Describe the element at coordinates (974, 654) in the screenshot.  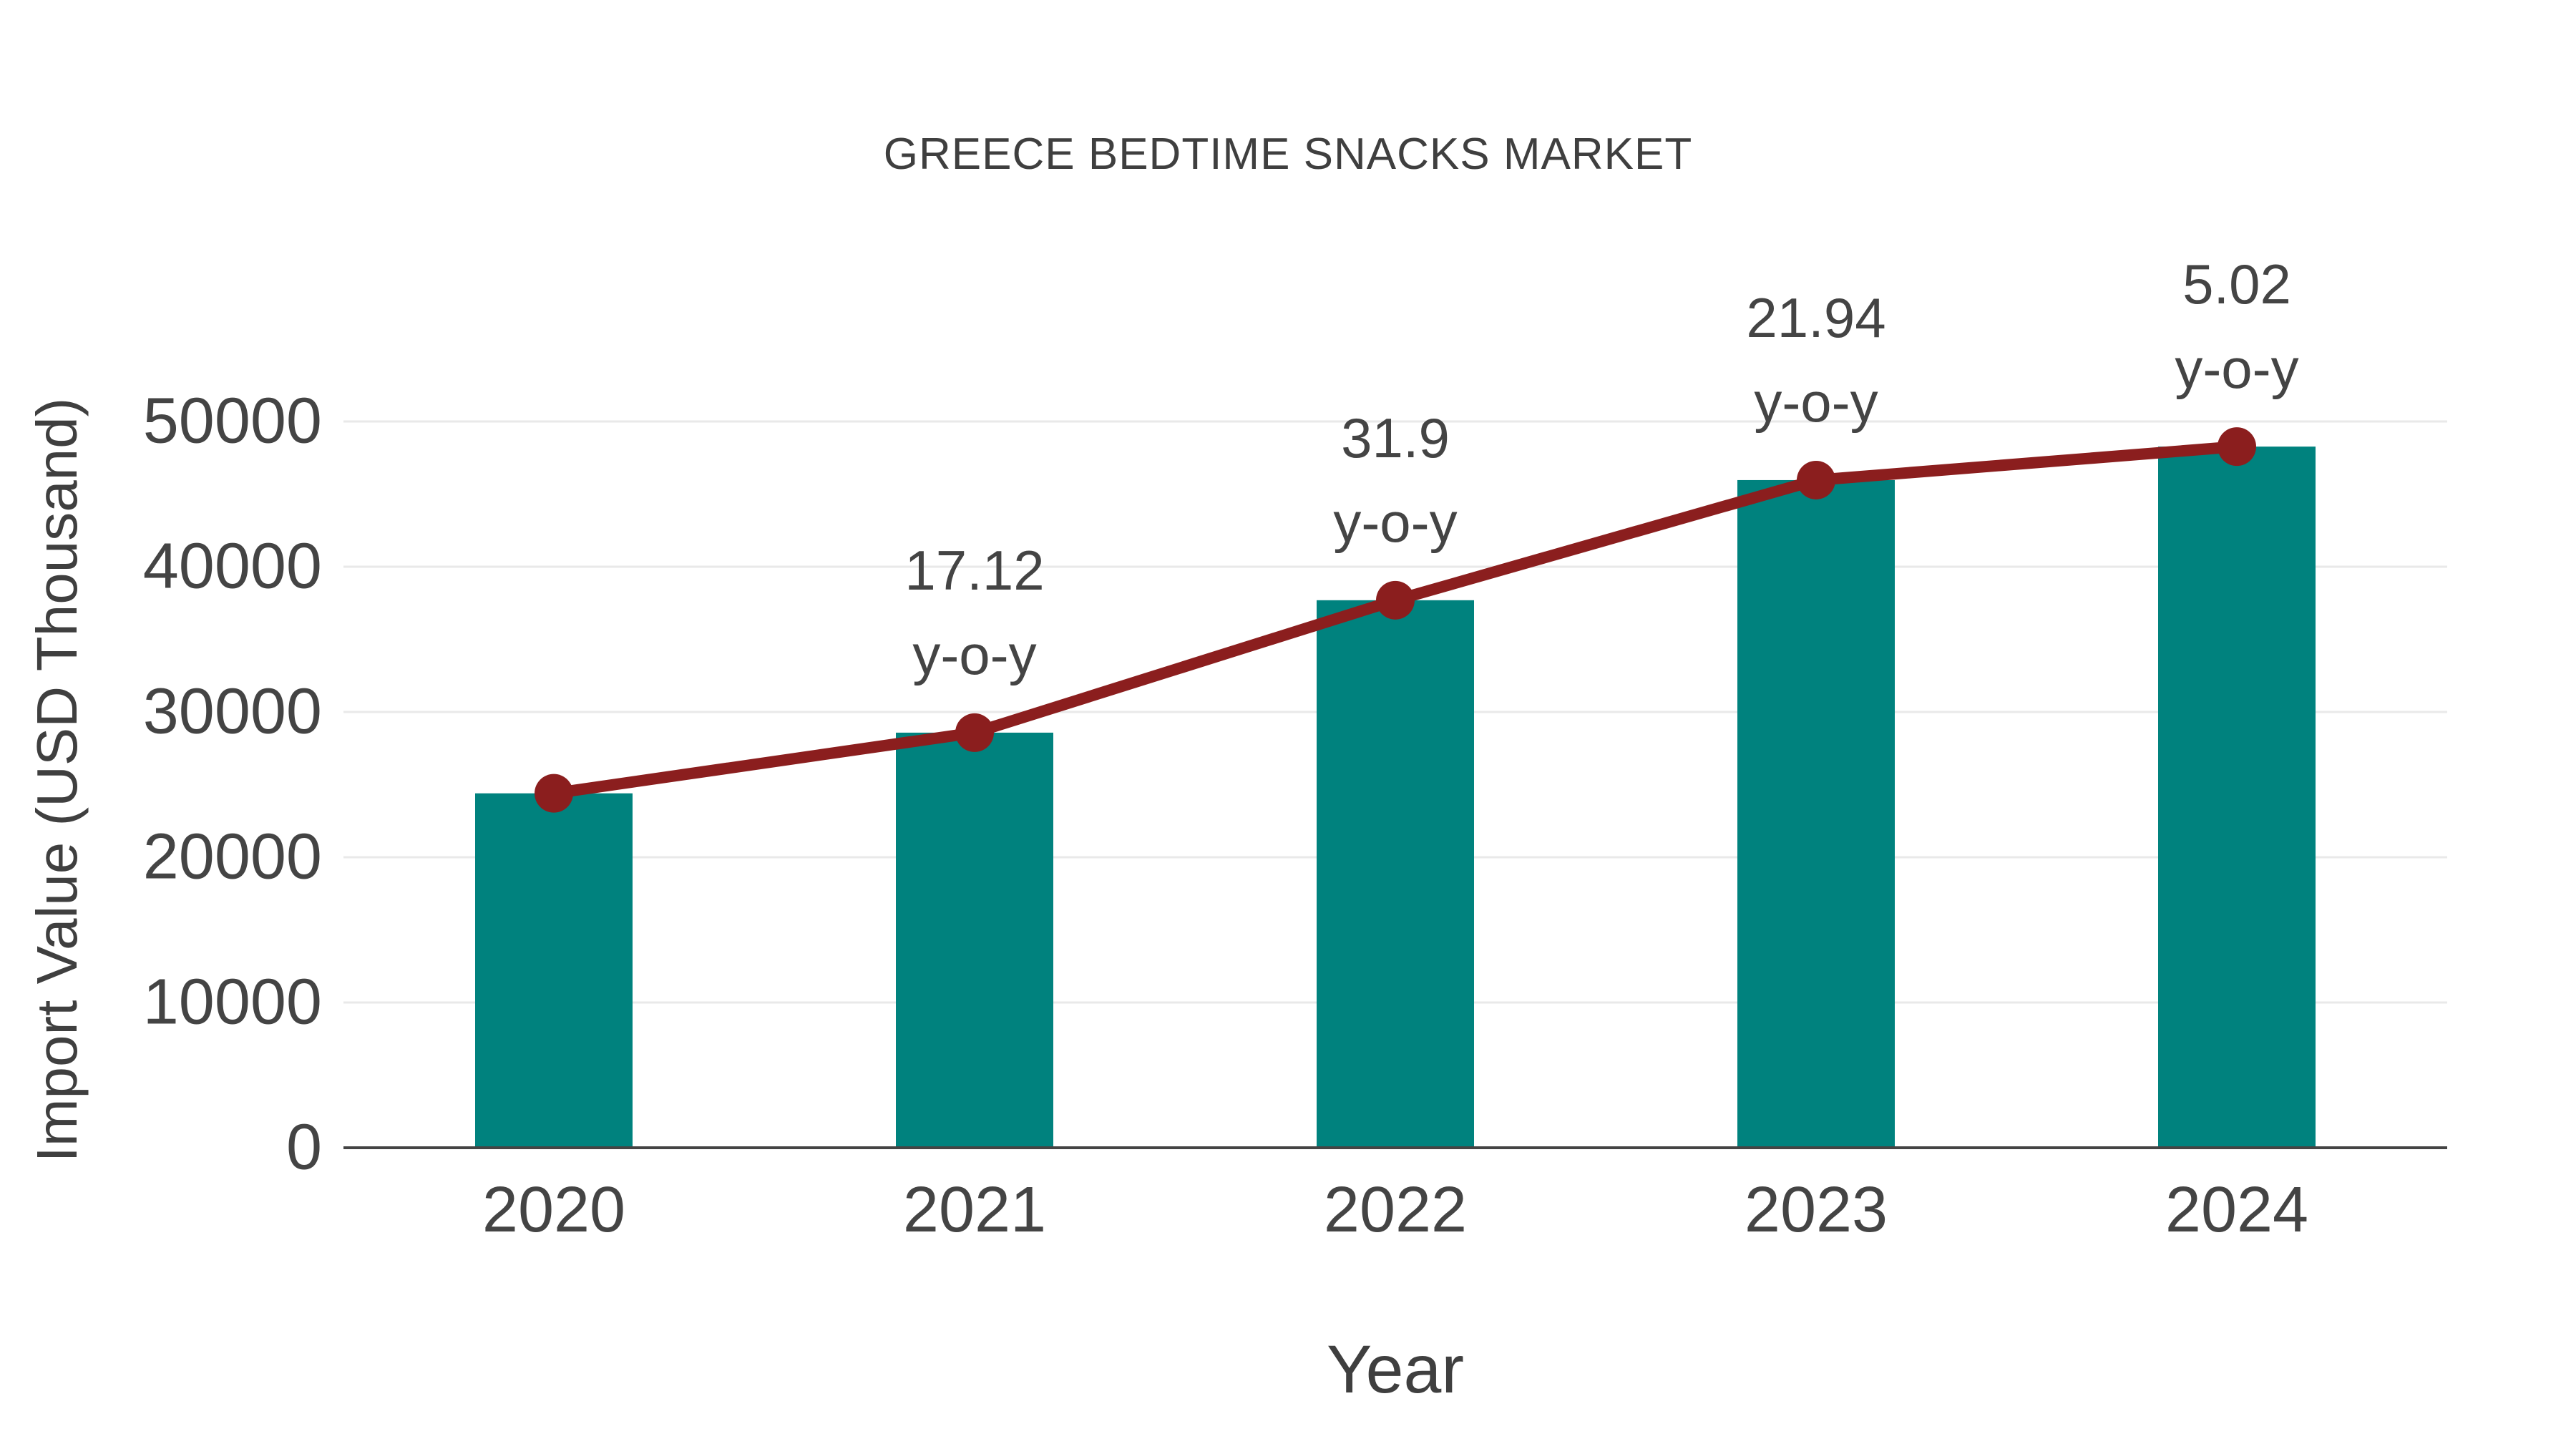
I see `yoy-suffix-2021: y-o-y` at that location.